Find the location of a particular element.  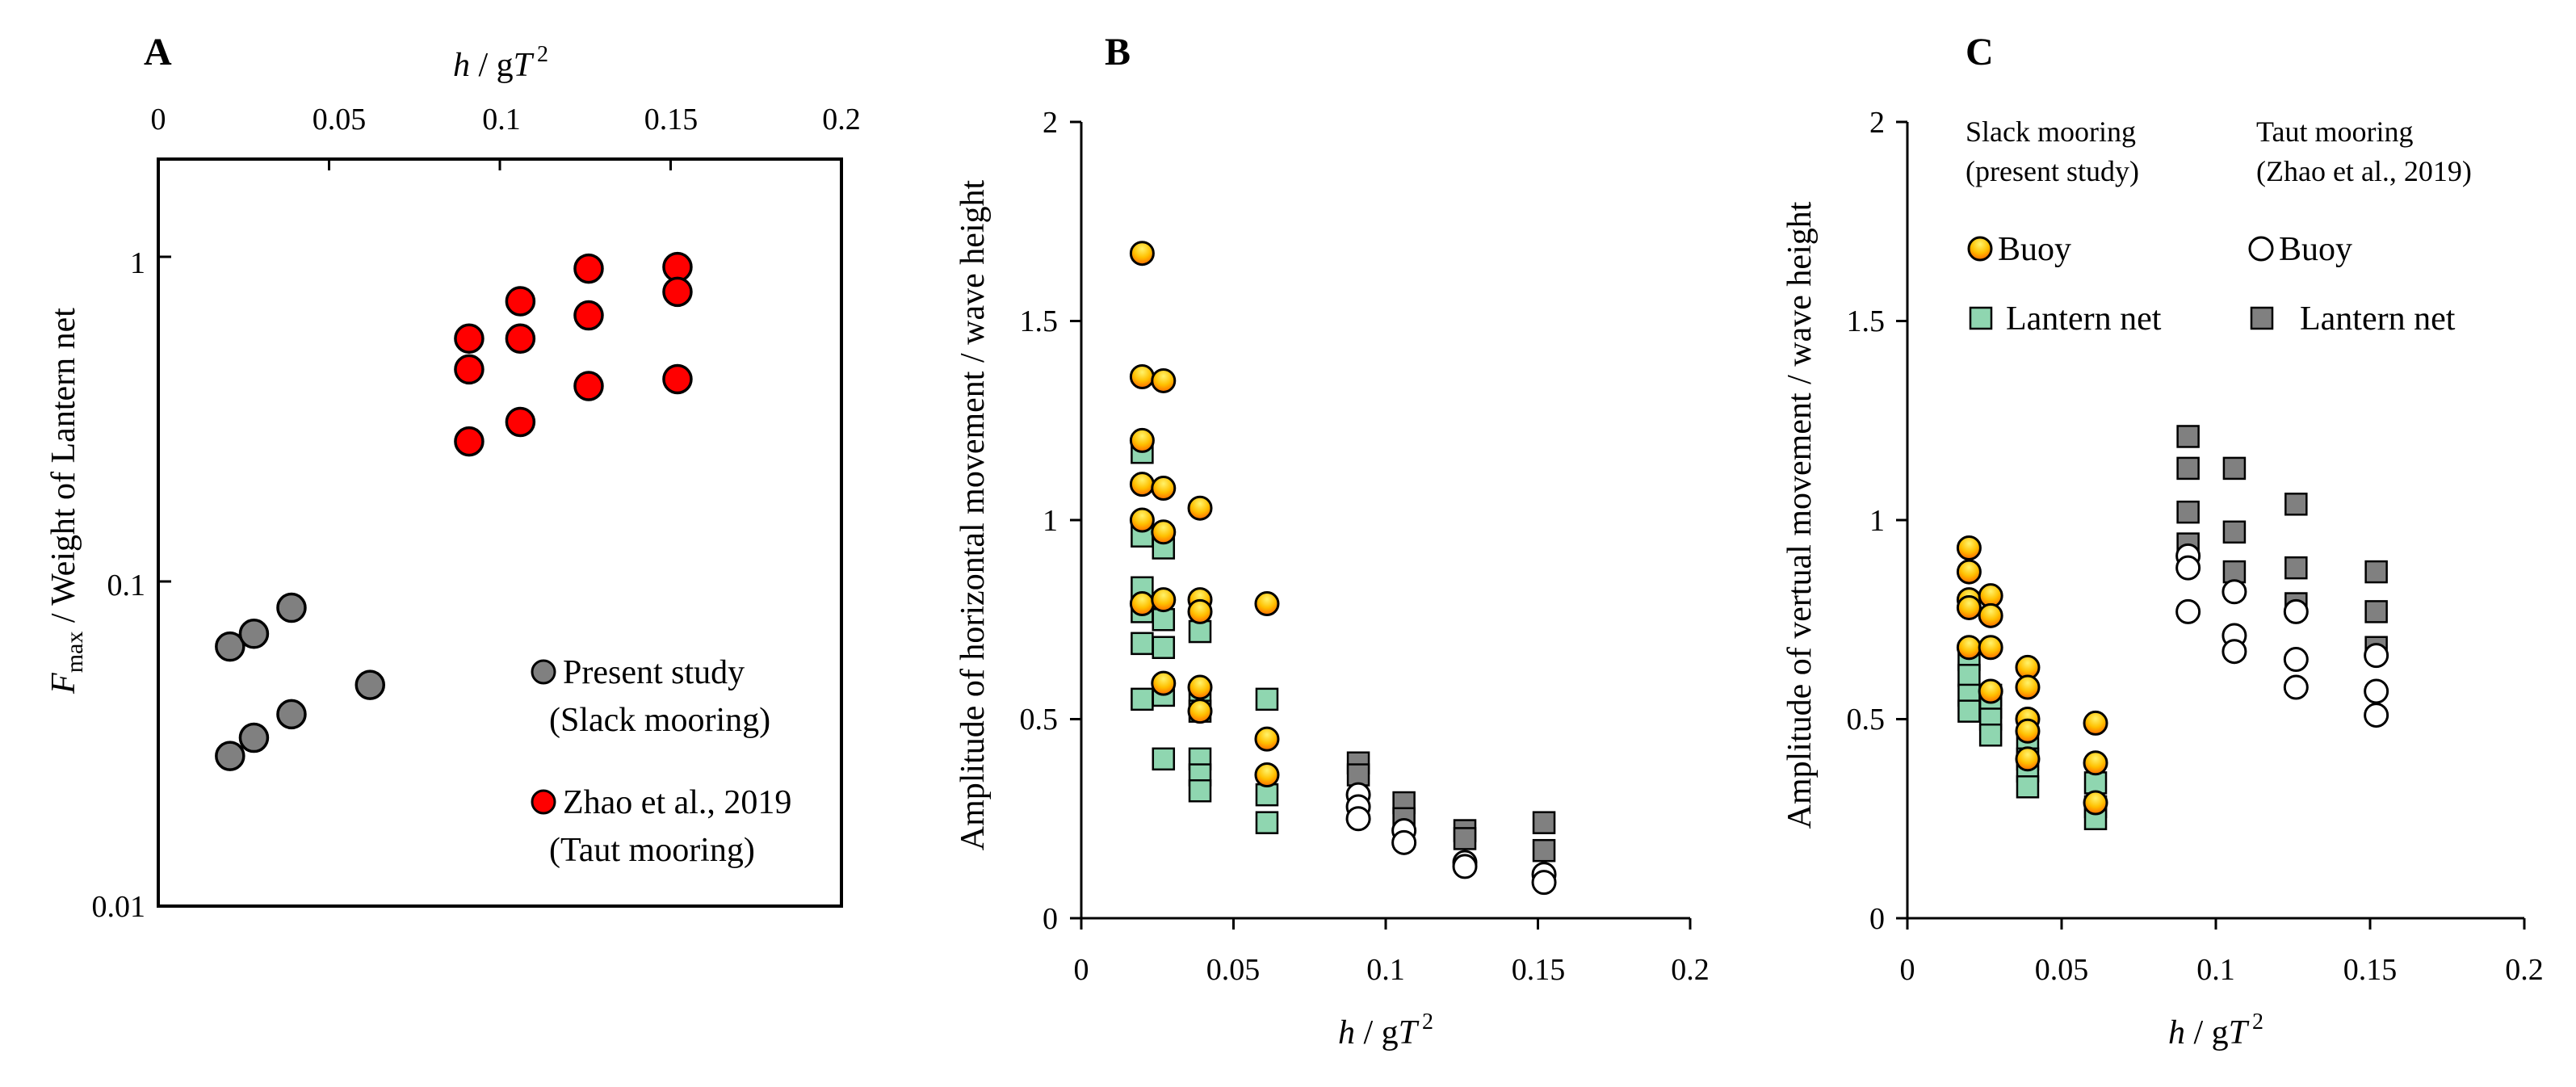

panel-c-xtick-label: 0.2 is located at coordinates (2524, 970).